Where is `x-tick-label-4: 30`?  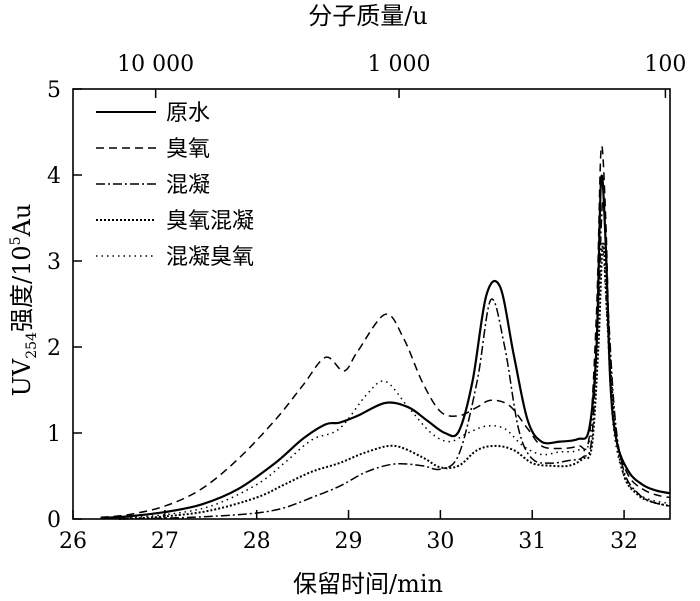
x-tick-label-4: 30 is located at coordinates (440, 541).